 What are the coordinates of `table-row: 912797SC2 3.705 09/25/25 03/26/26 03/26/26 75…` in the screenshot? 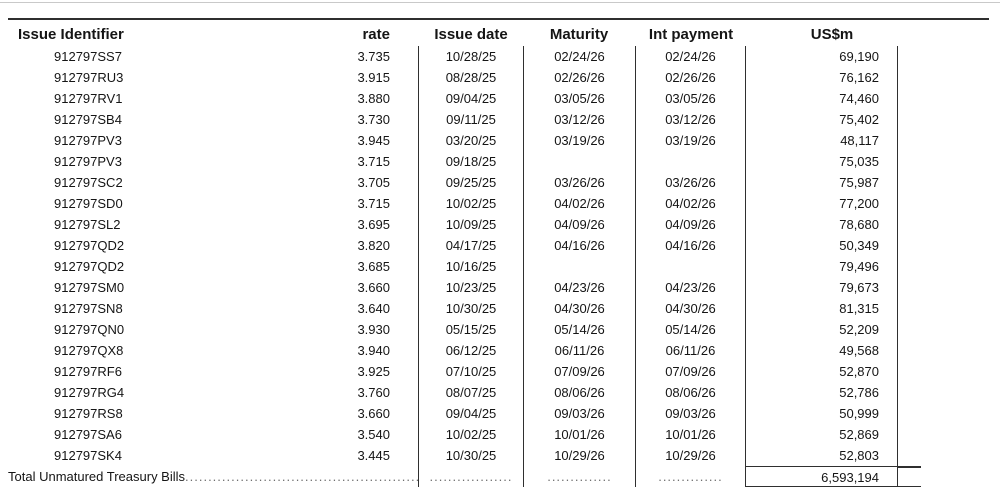 It's located at (500, 182).